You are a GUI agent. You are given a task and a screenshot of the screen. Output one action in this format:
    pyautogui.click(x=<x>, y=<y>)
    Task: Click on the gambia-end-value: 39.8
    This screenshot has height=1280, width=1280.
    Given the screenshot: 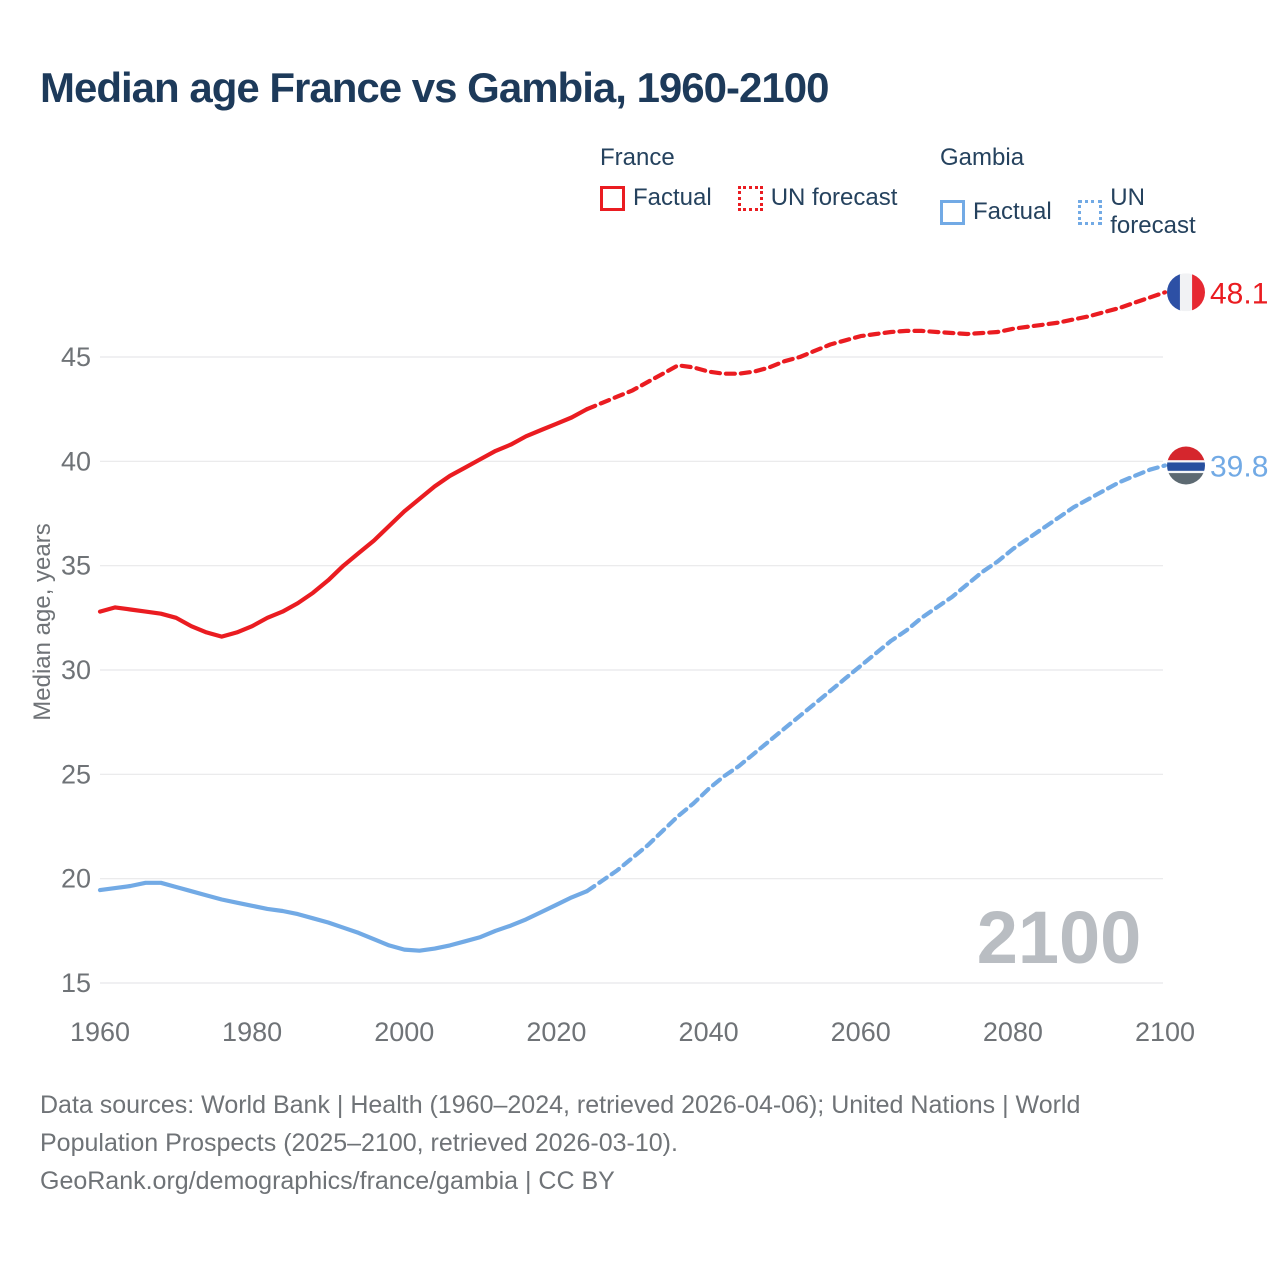 What is the action you would take?
    pyautogui.click(x=1239, y=467)
    